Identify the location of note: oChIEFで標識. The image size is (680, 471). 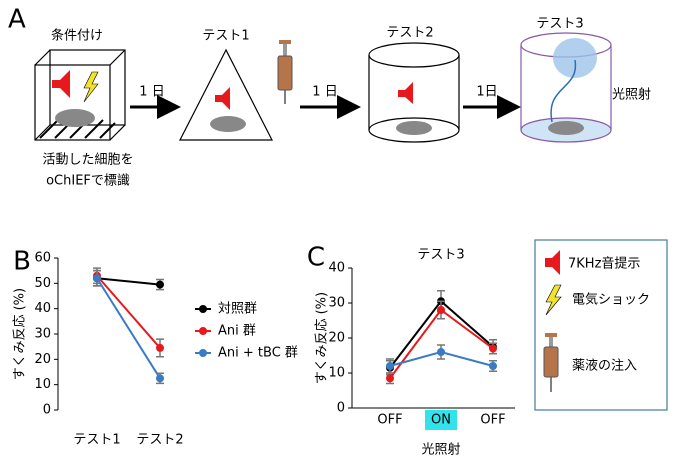
(88, 181).